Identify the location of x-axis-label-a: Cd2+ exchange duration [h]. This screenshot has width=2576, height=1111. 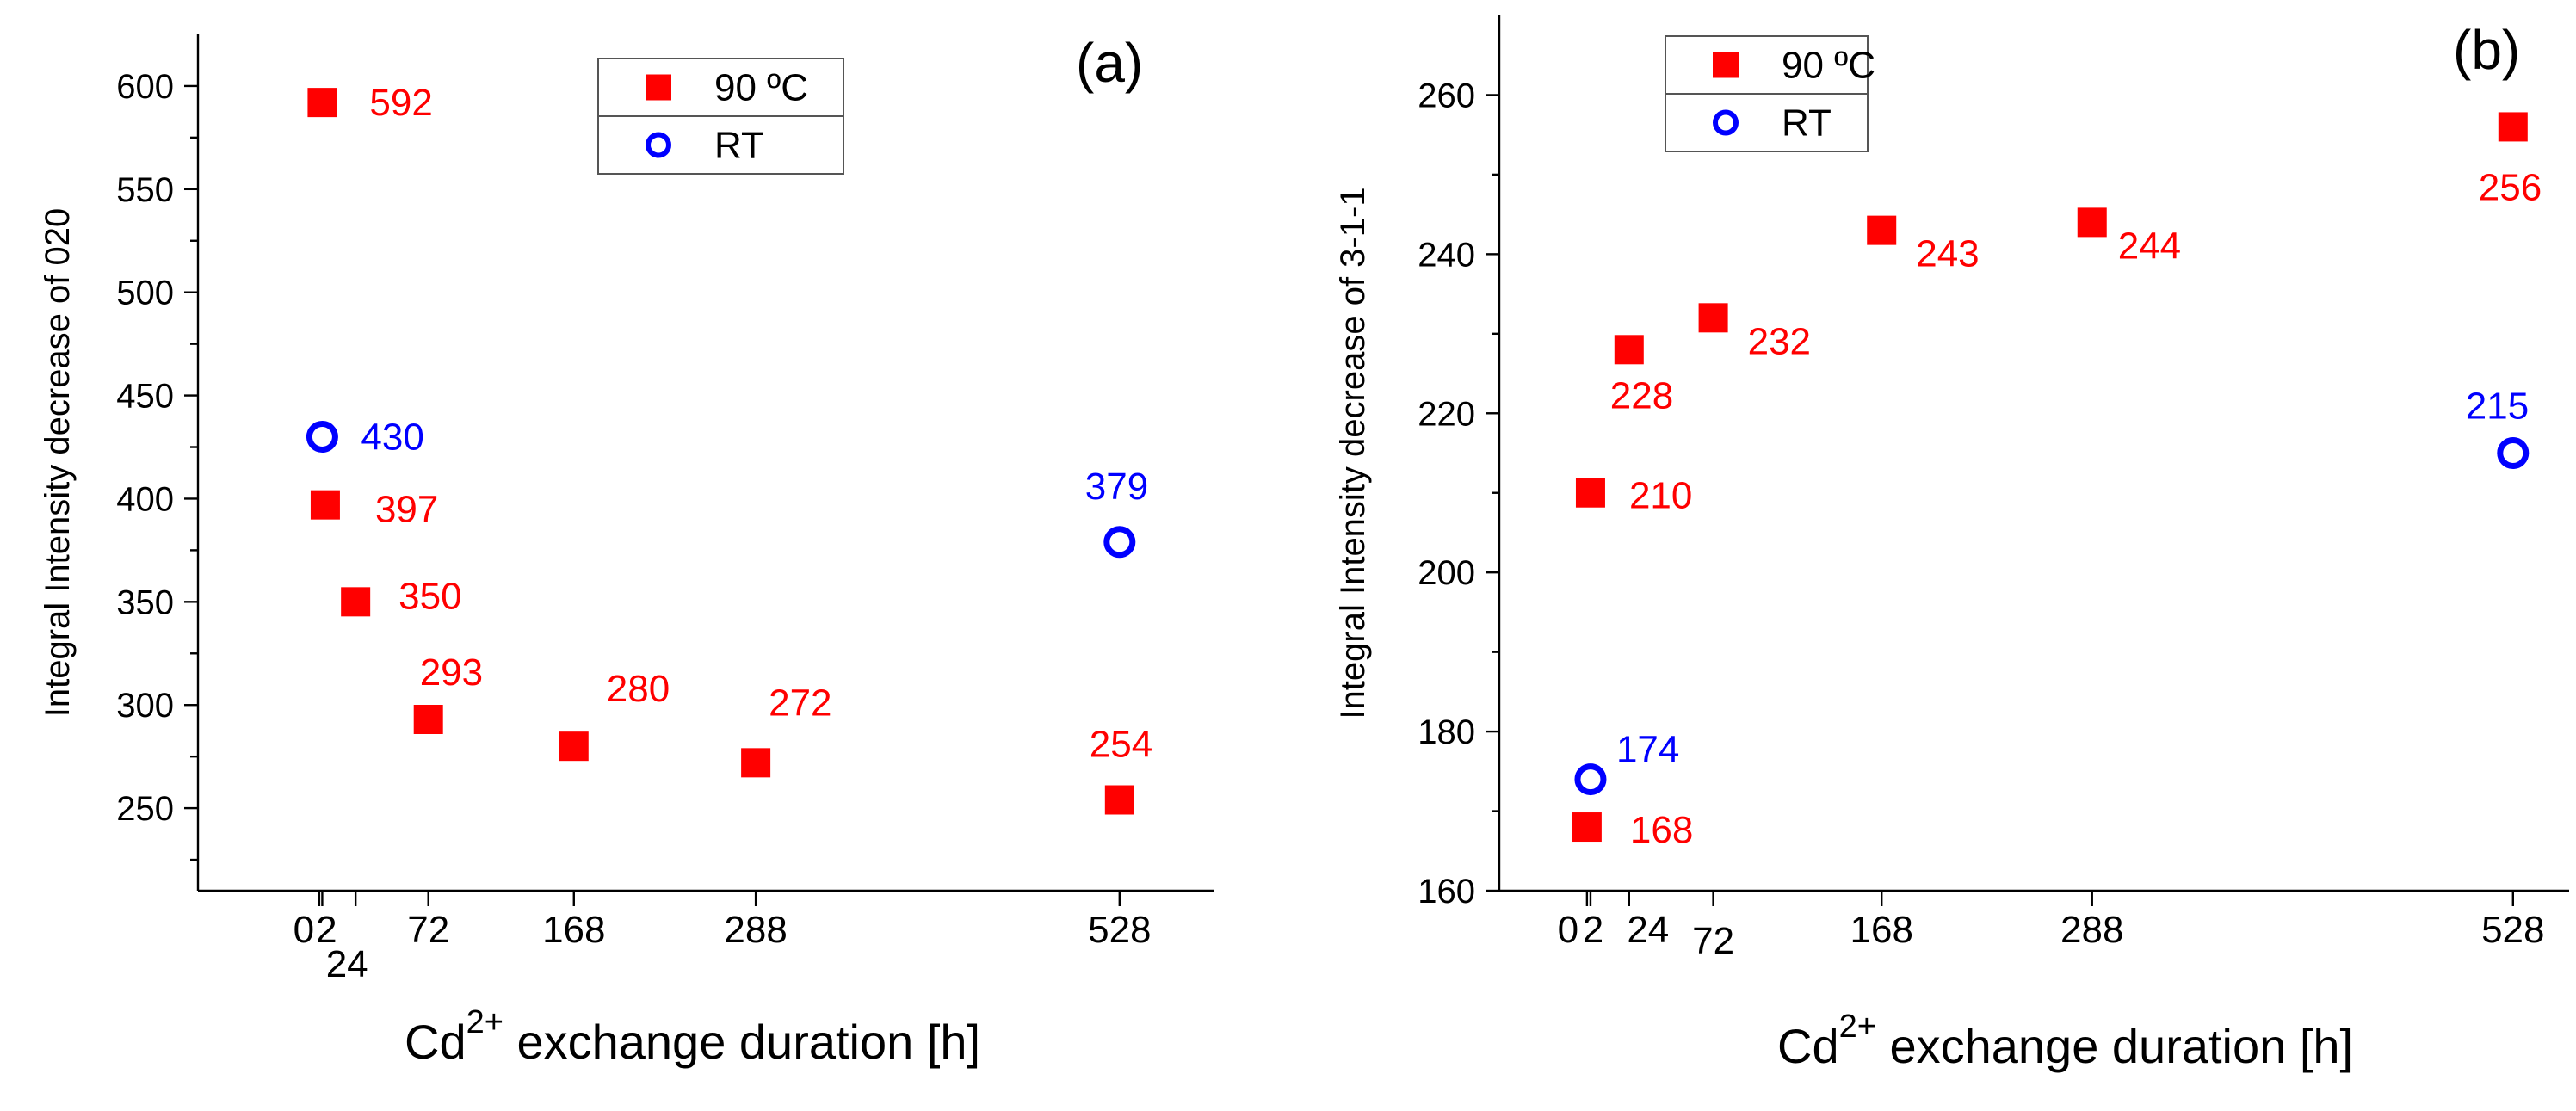
(692, 1036).